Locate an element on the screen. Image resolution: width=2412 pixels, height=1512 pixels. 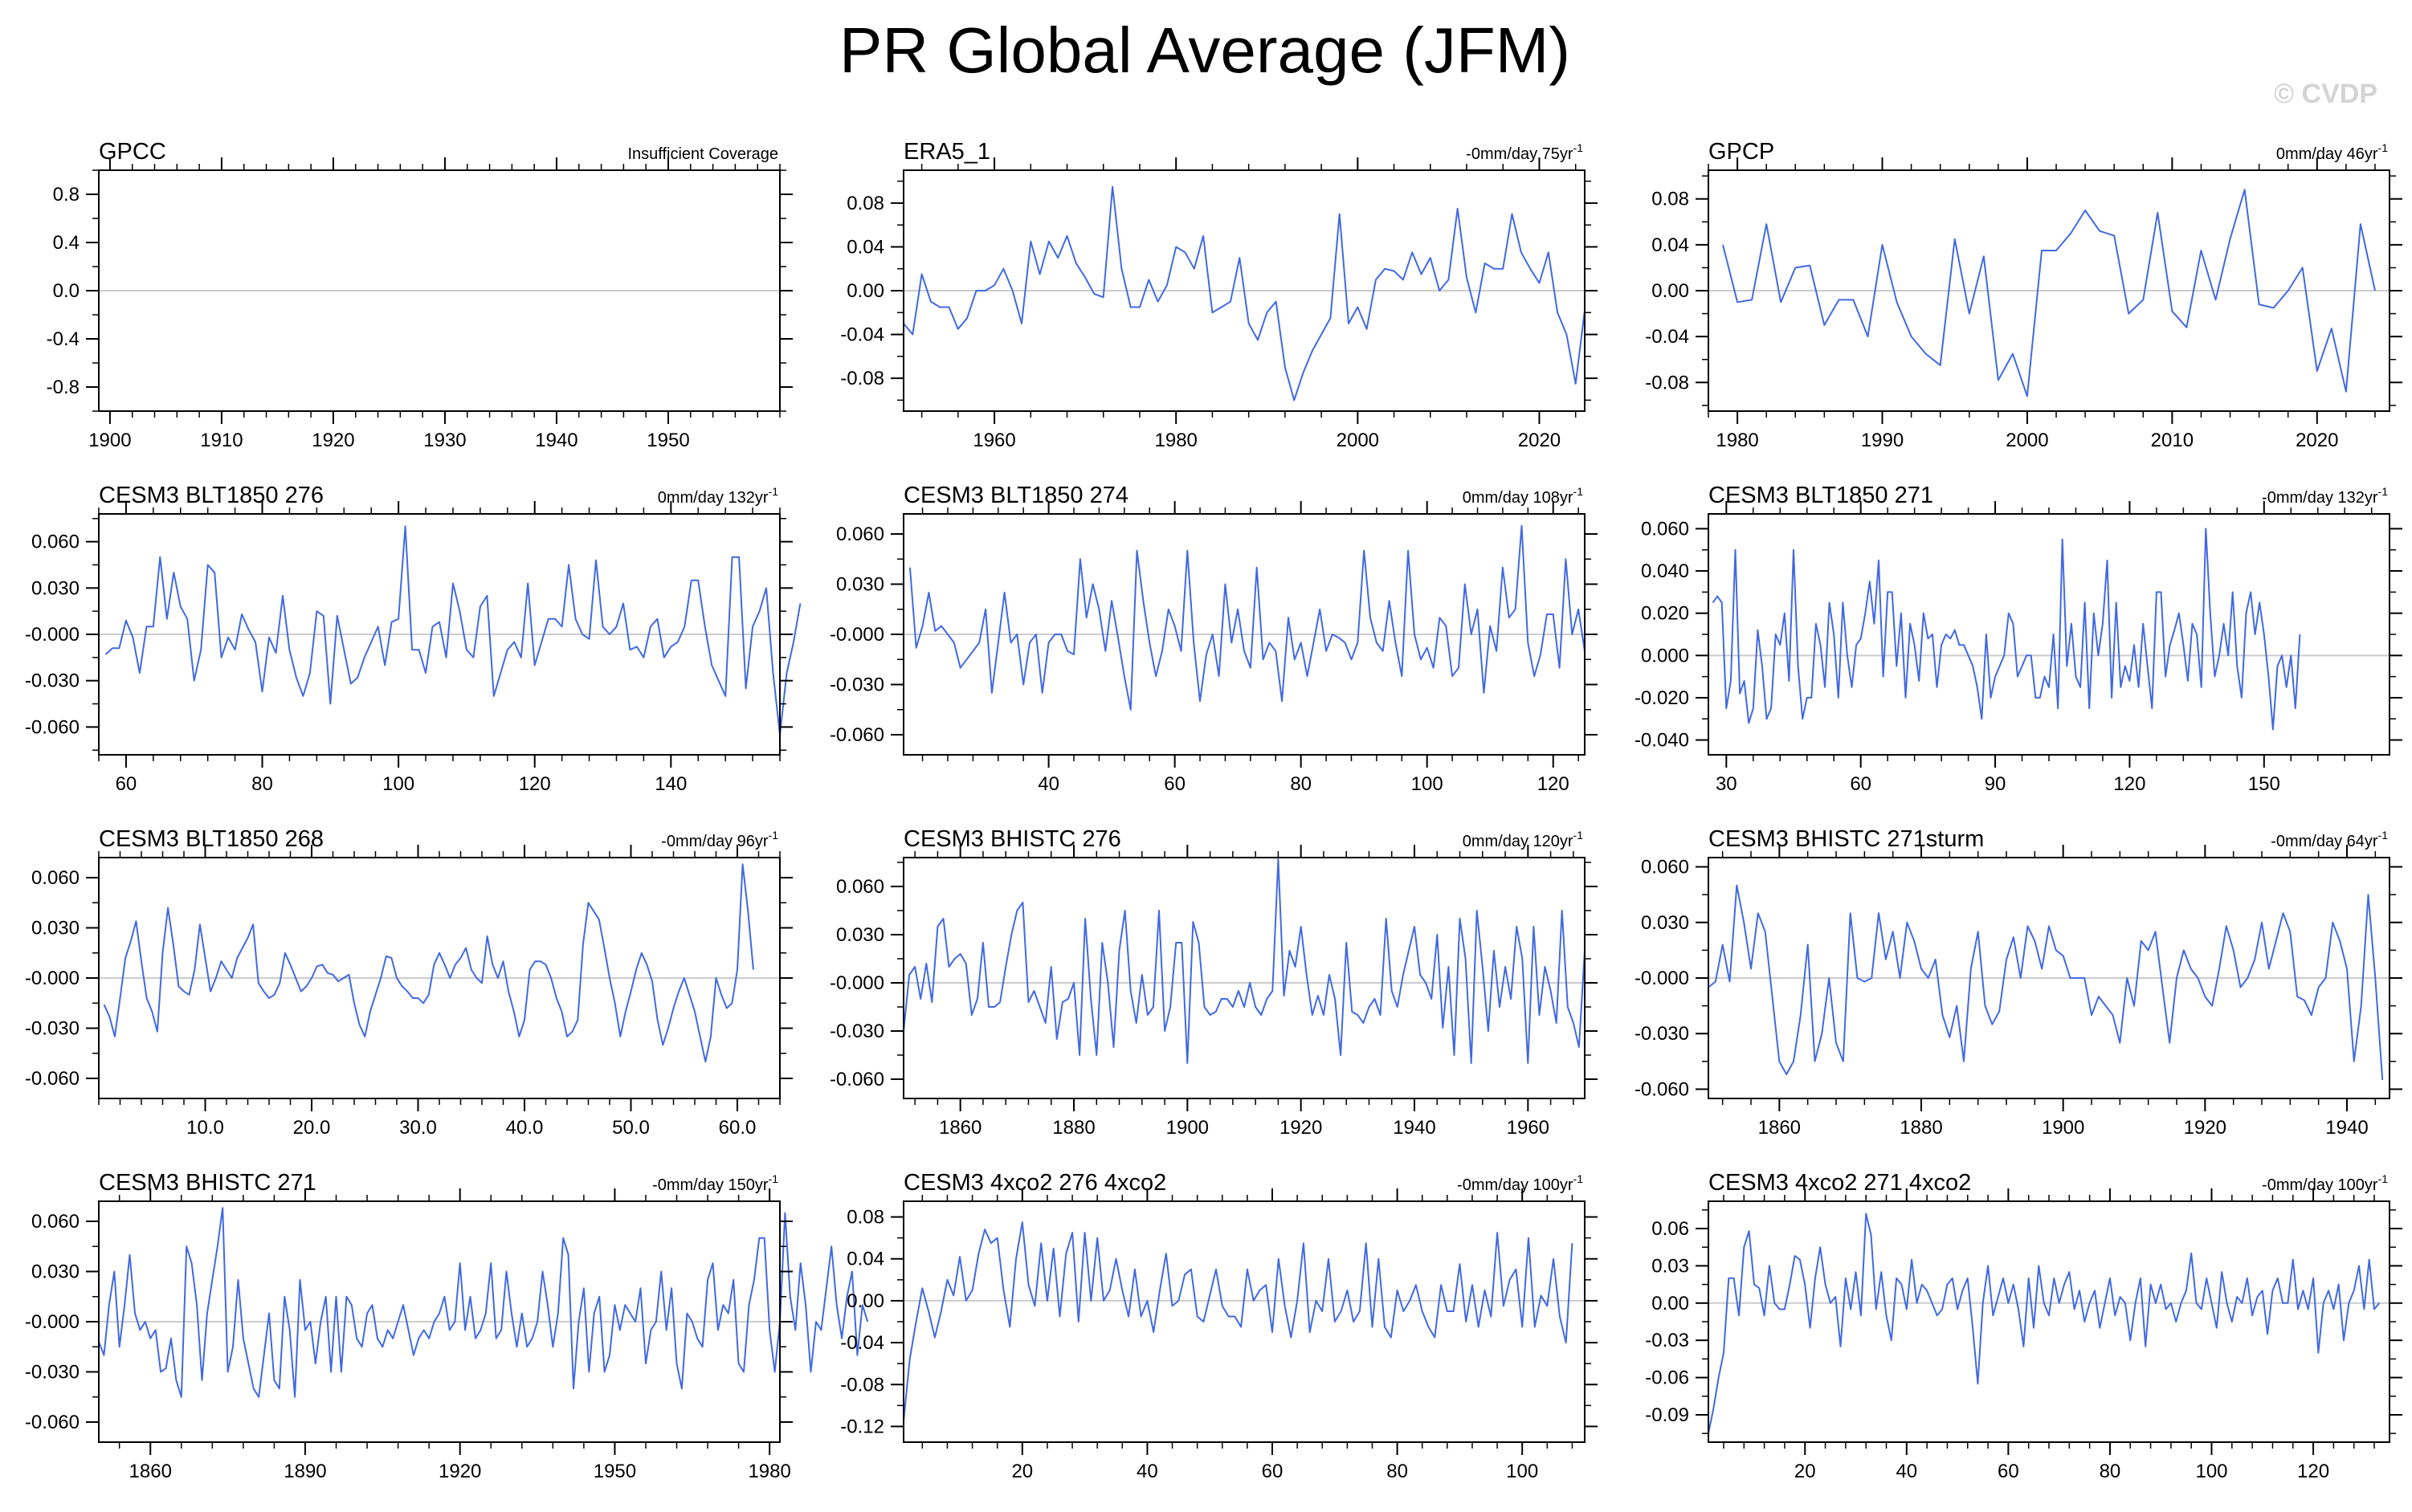
panel-trend-label: -0mm/day 132yr-1 is located at coordinates (2325, 496).